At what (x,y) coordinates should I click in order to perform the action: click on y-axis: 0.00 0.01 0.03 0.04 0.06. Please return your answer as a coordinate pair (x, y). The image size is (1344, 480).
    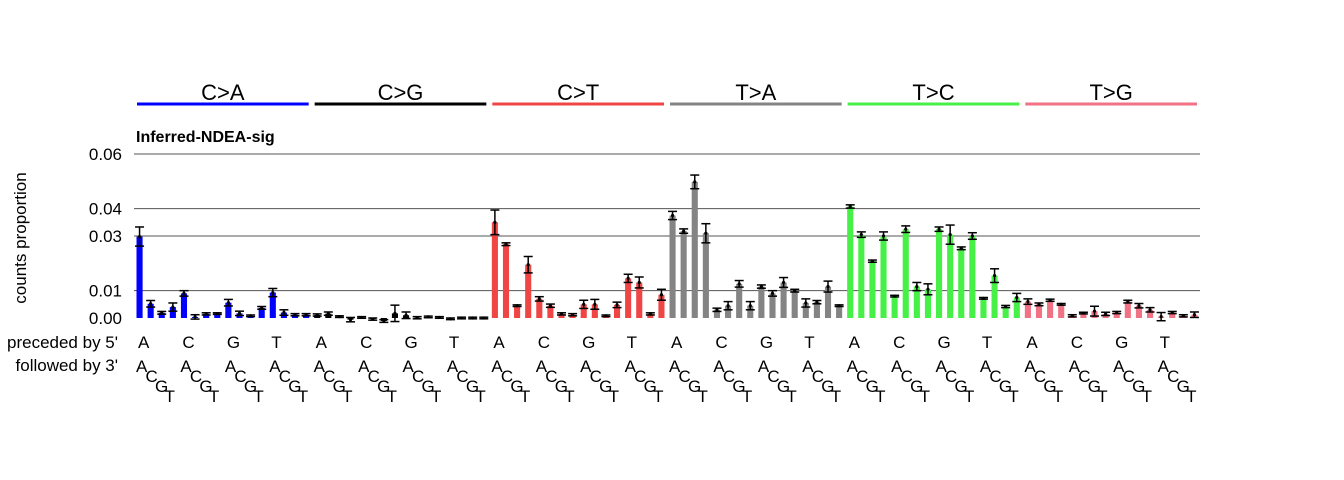
    Looking at the image, I should click on (105, 236).